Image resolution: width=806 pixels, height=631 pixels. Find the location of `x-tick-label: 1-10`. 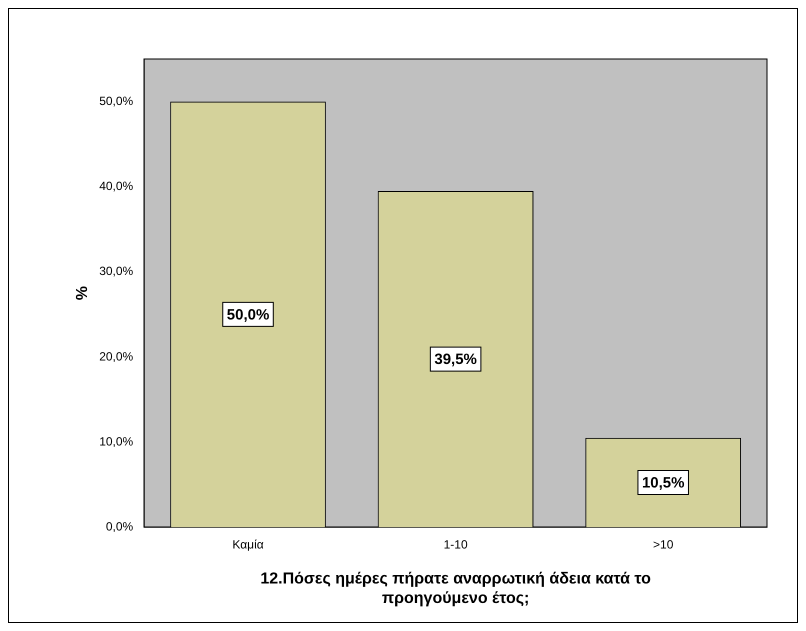

x-tick-label: 1-10 is located at coordinates (456, 545).